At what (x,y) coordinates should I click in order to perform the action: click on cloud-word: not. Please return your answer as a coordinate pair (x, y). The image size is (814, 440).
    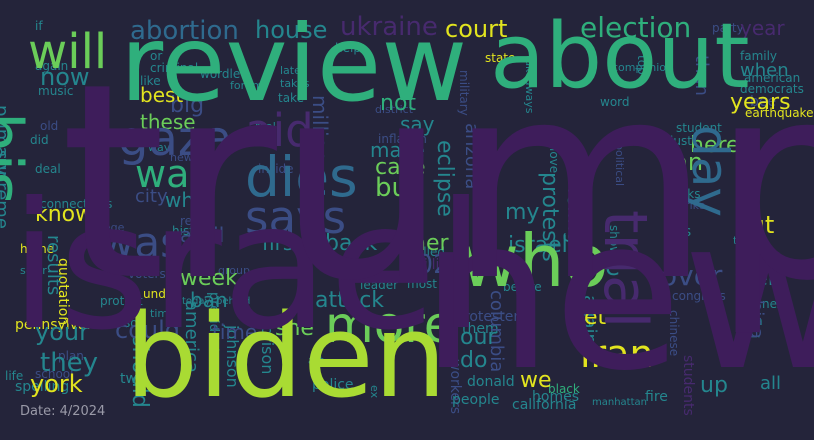
    Looking at the image, I should click on (398, 103).